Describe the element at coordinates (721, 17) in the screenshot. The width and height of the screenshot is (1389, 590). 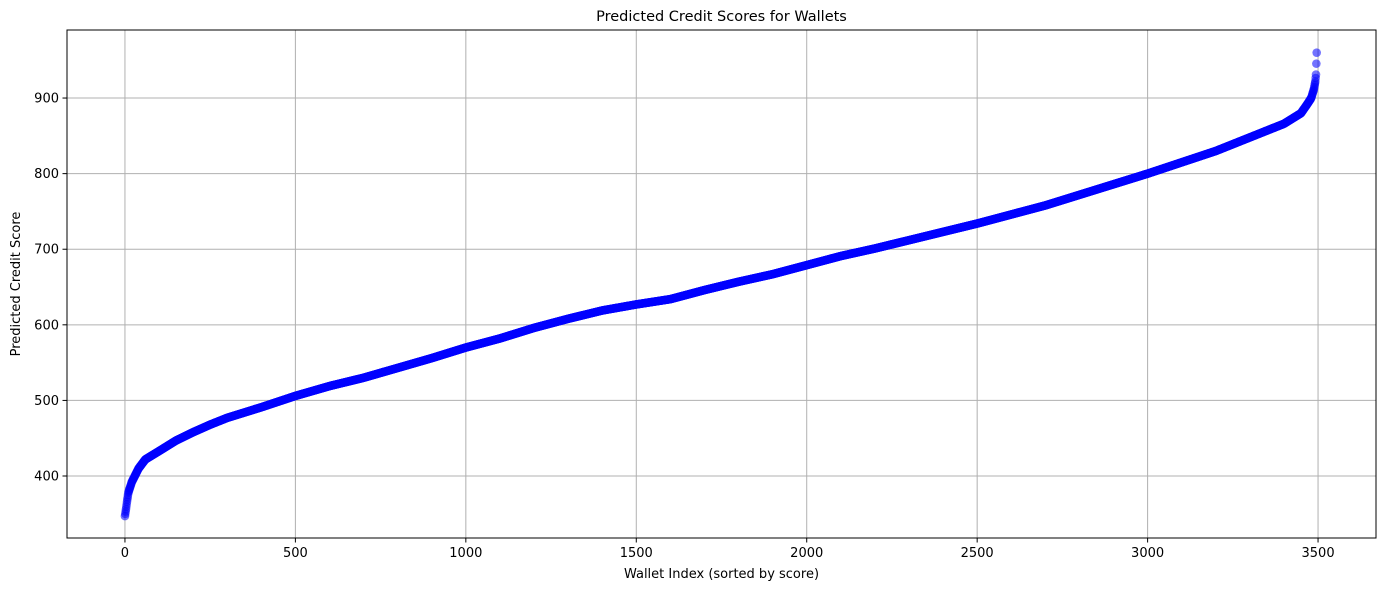
I see `chart-title: Predicted Credit Scores for Wallets` at that location.